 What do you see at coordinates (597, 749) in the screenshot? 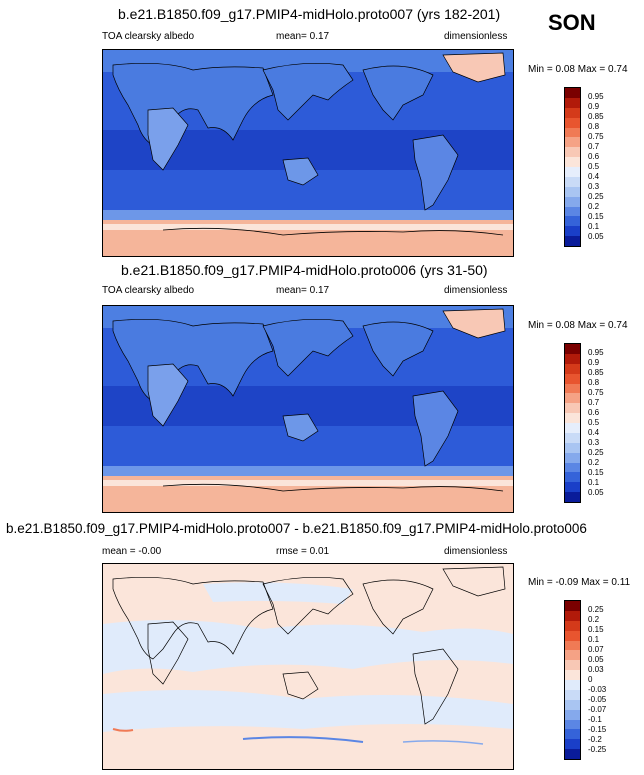
I see `colorbar-tick-label: -0.25` at bounding box center [597, 749].